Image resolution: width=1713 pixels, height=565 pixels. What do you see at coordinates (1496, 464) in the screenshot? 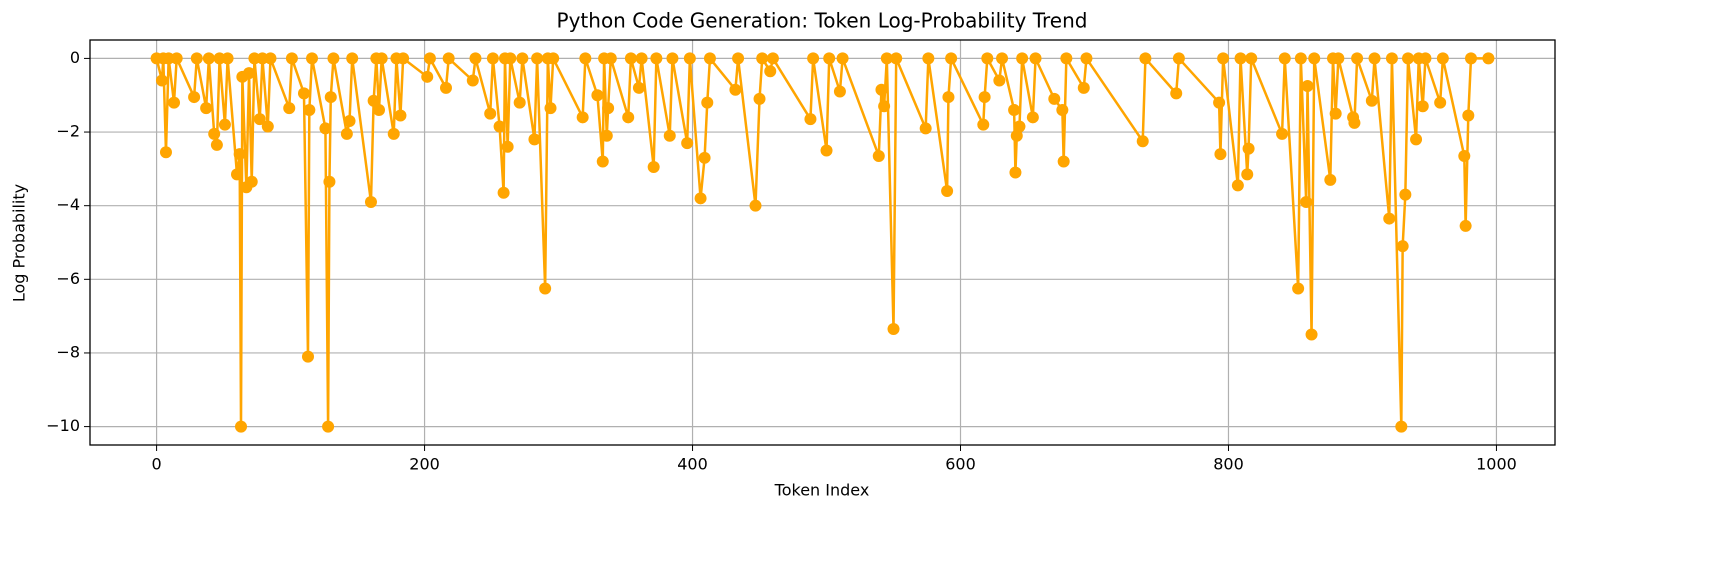
I see `x-tick-label: 1000` at bounding box center [1496, 464].